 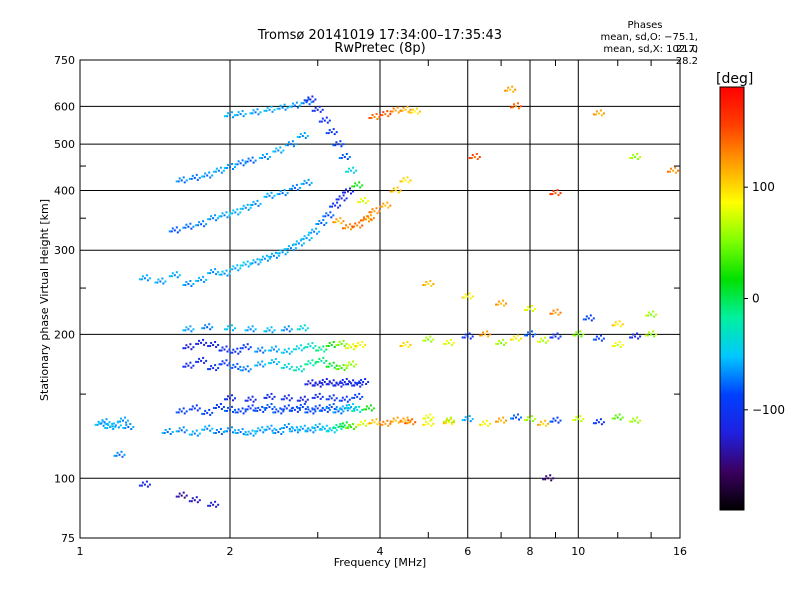 What do you see at coordinates (64, 478) in the screenshot?
I see `y-tick-label: 100` at bounding box center [64, 478].